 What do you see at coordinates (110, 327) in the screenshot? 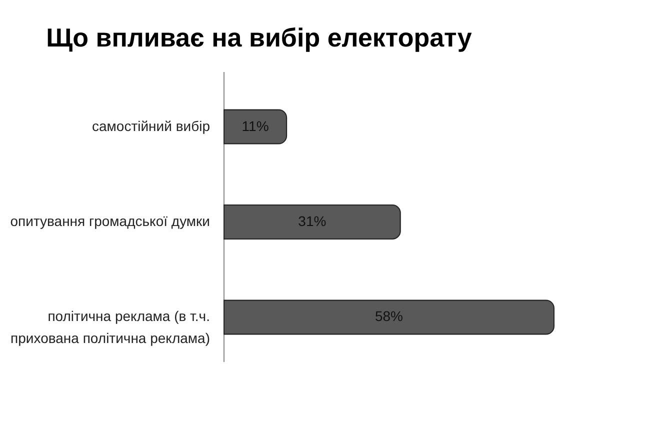
I see `y-tick-label: політична реклама (в т.ч. прихована політична реклама)` at bounding box center [110, 327].